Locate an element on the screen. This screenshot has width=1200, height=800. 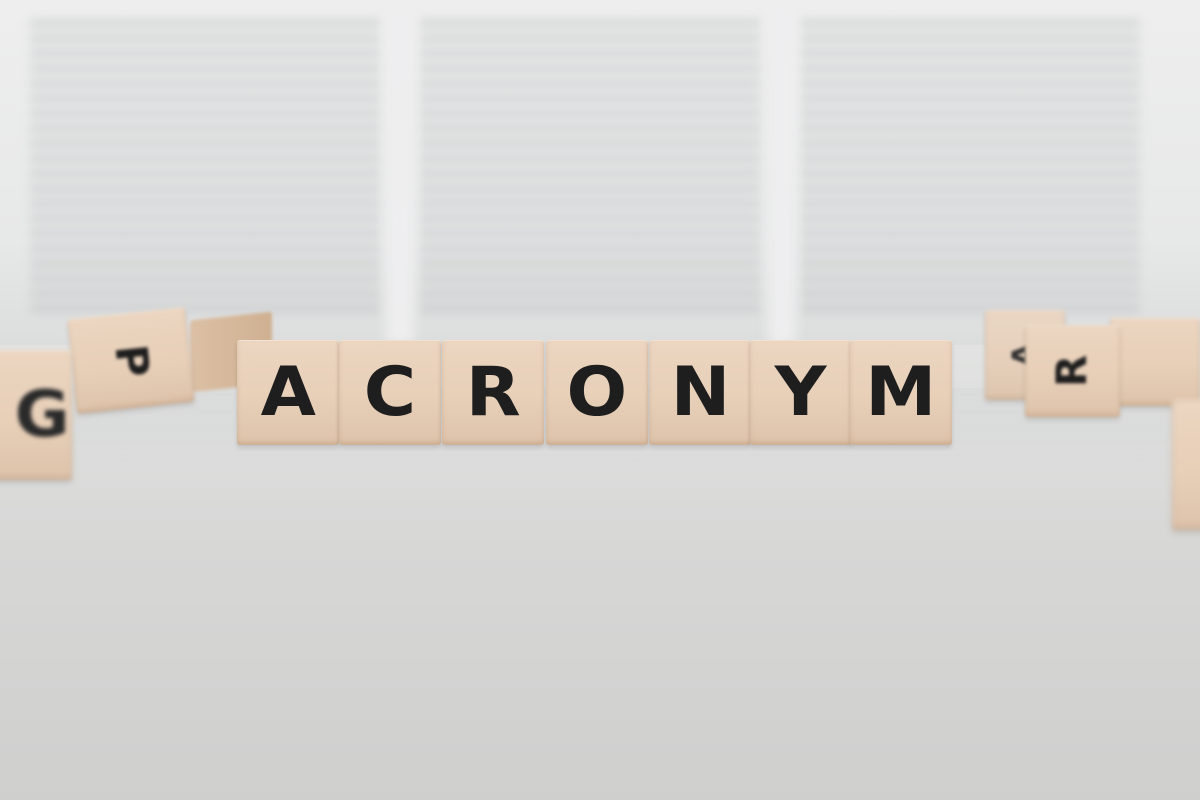
scattered-tile-edge is located at coordinates (1186, 465).